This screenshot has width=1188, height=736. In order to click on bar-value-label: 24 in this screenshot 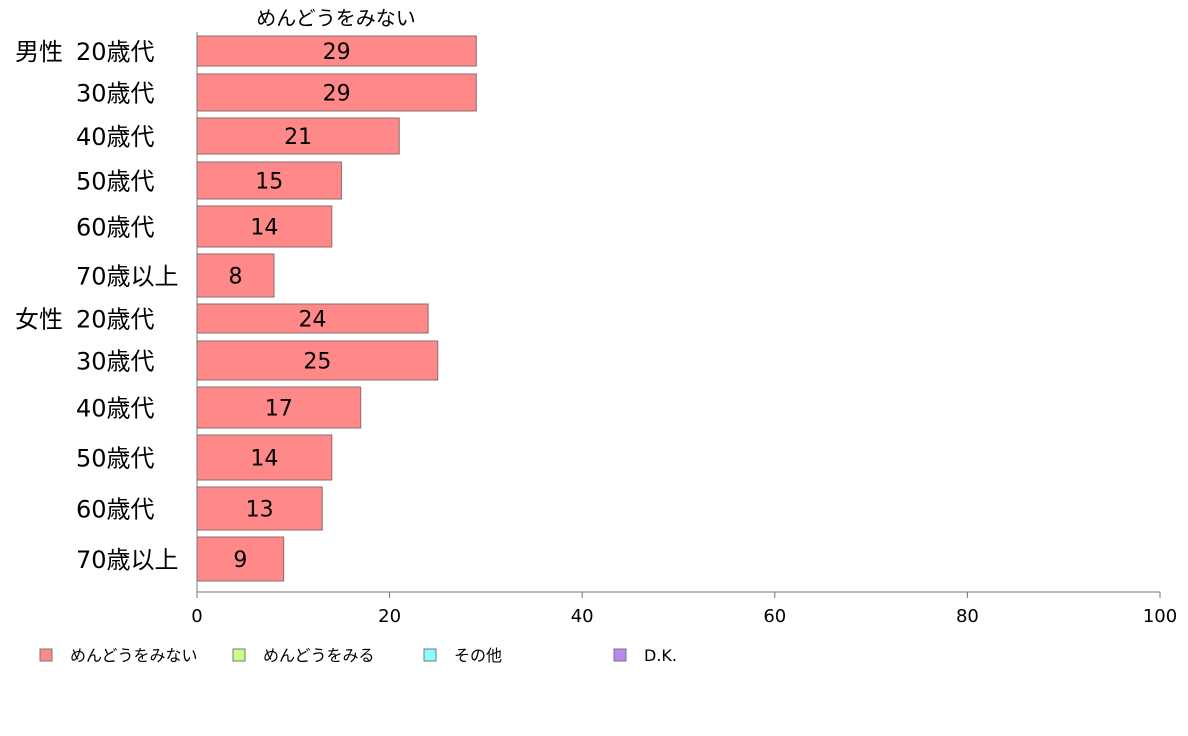, I will do `click(313, 320)`.